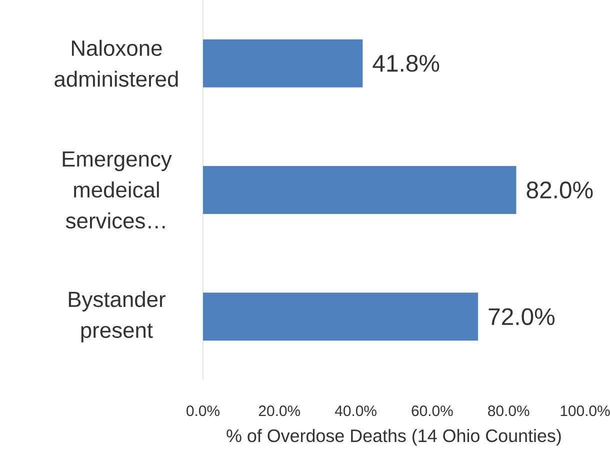 The height and width of the screenshot is (466, 610). What do you see at coordinates (279, 411) in the screenshot?
I see `x-tick-label: 20.0%` at bounding box center [279, 411].